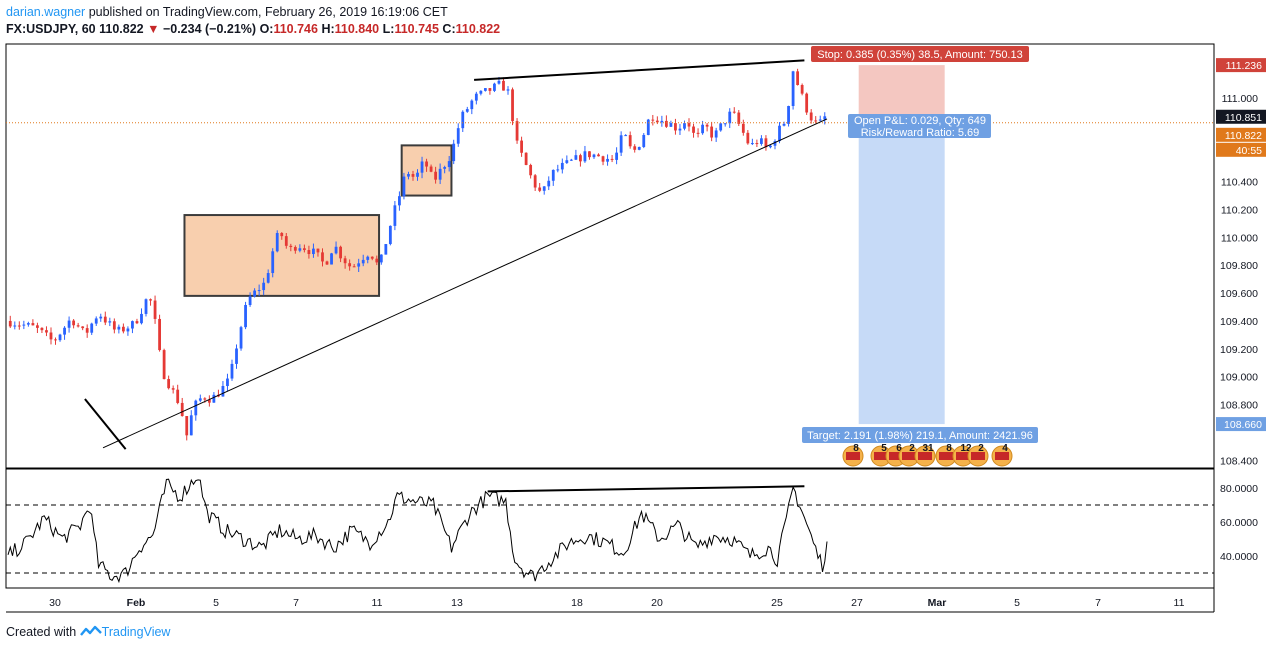 The width and height of the screenshot is (1274, 650). I want to click on author-link: darian.wagner, so click(46, 12).